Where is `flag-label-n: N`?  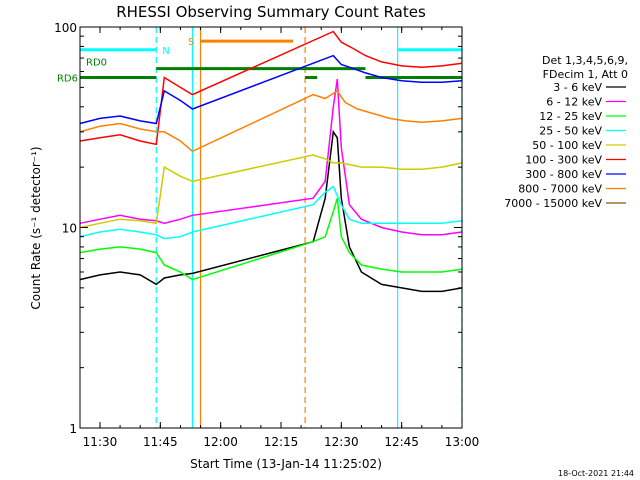
flag-label-n: N is located at coordinates (165, 51).